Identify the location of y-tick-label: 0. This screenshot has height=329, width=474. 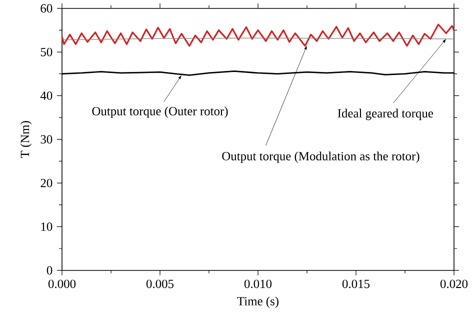
(49, 270).